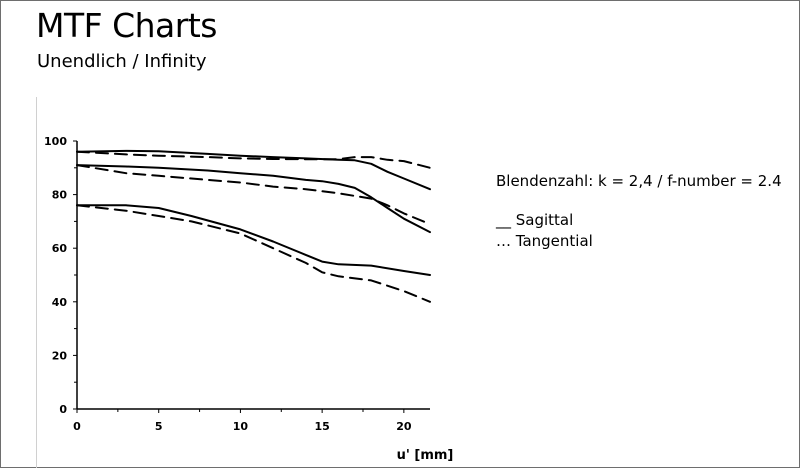 This screenshot has width=800, height=468. I want to click on page-title: MTF Charts, so click(126, 25).